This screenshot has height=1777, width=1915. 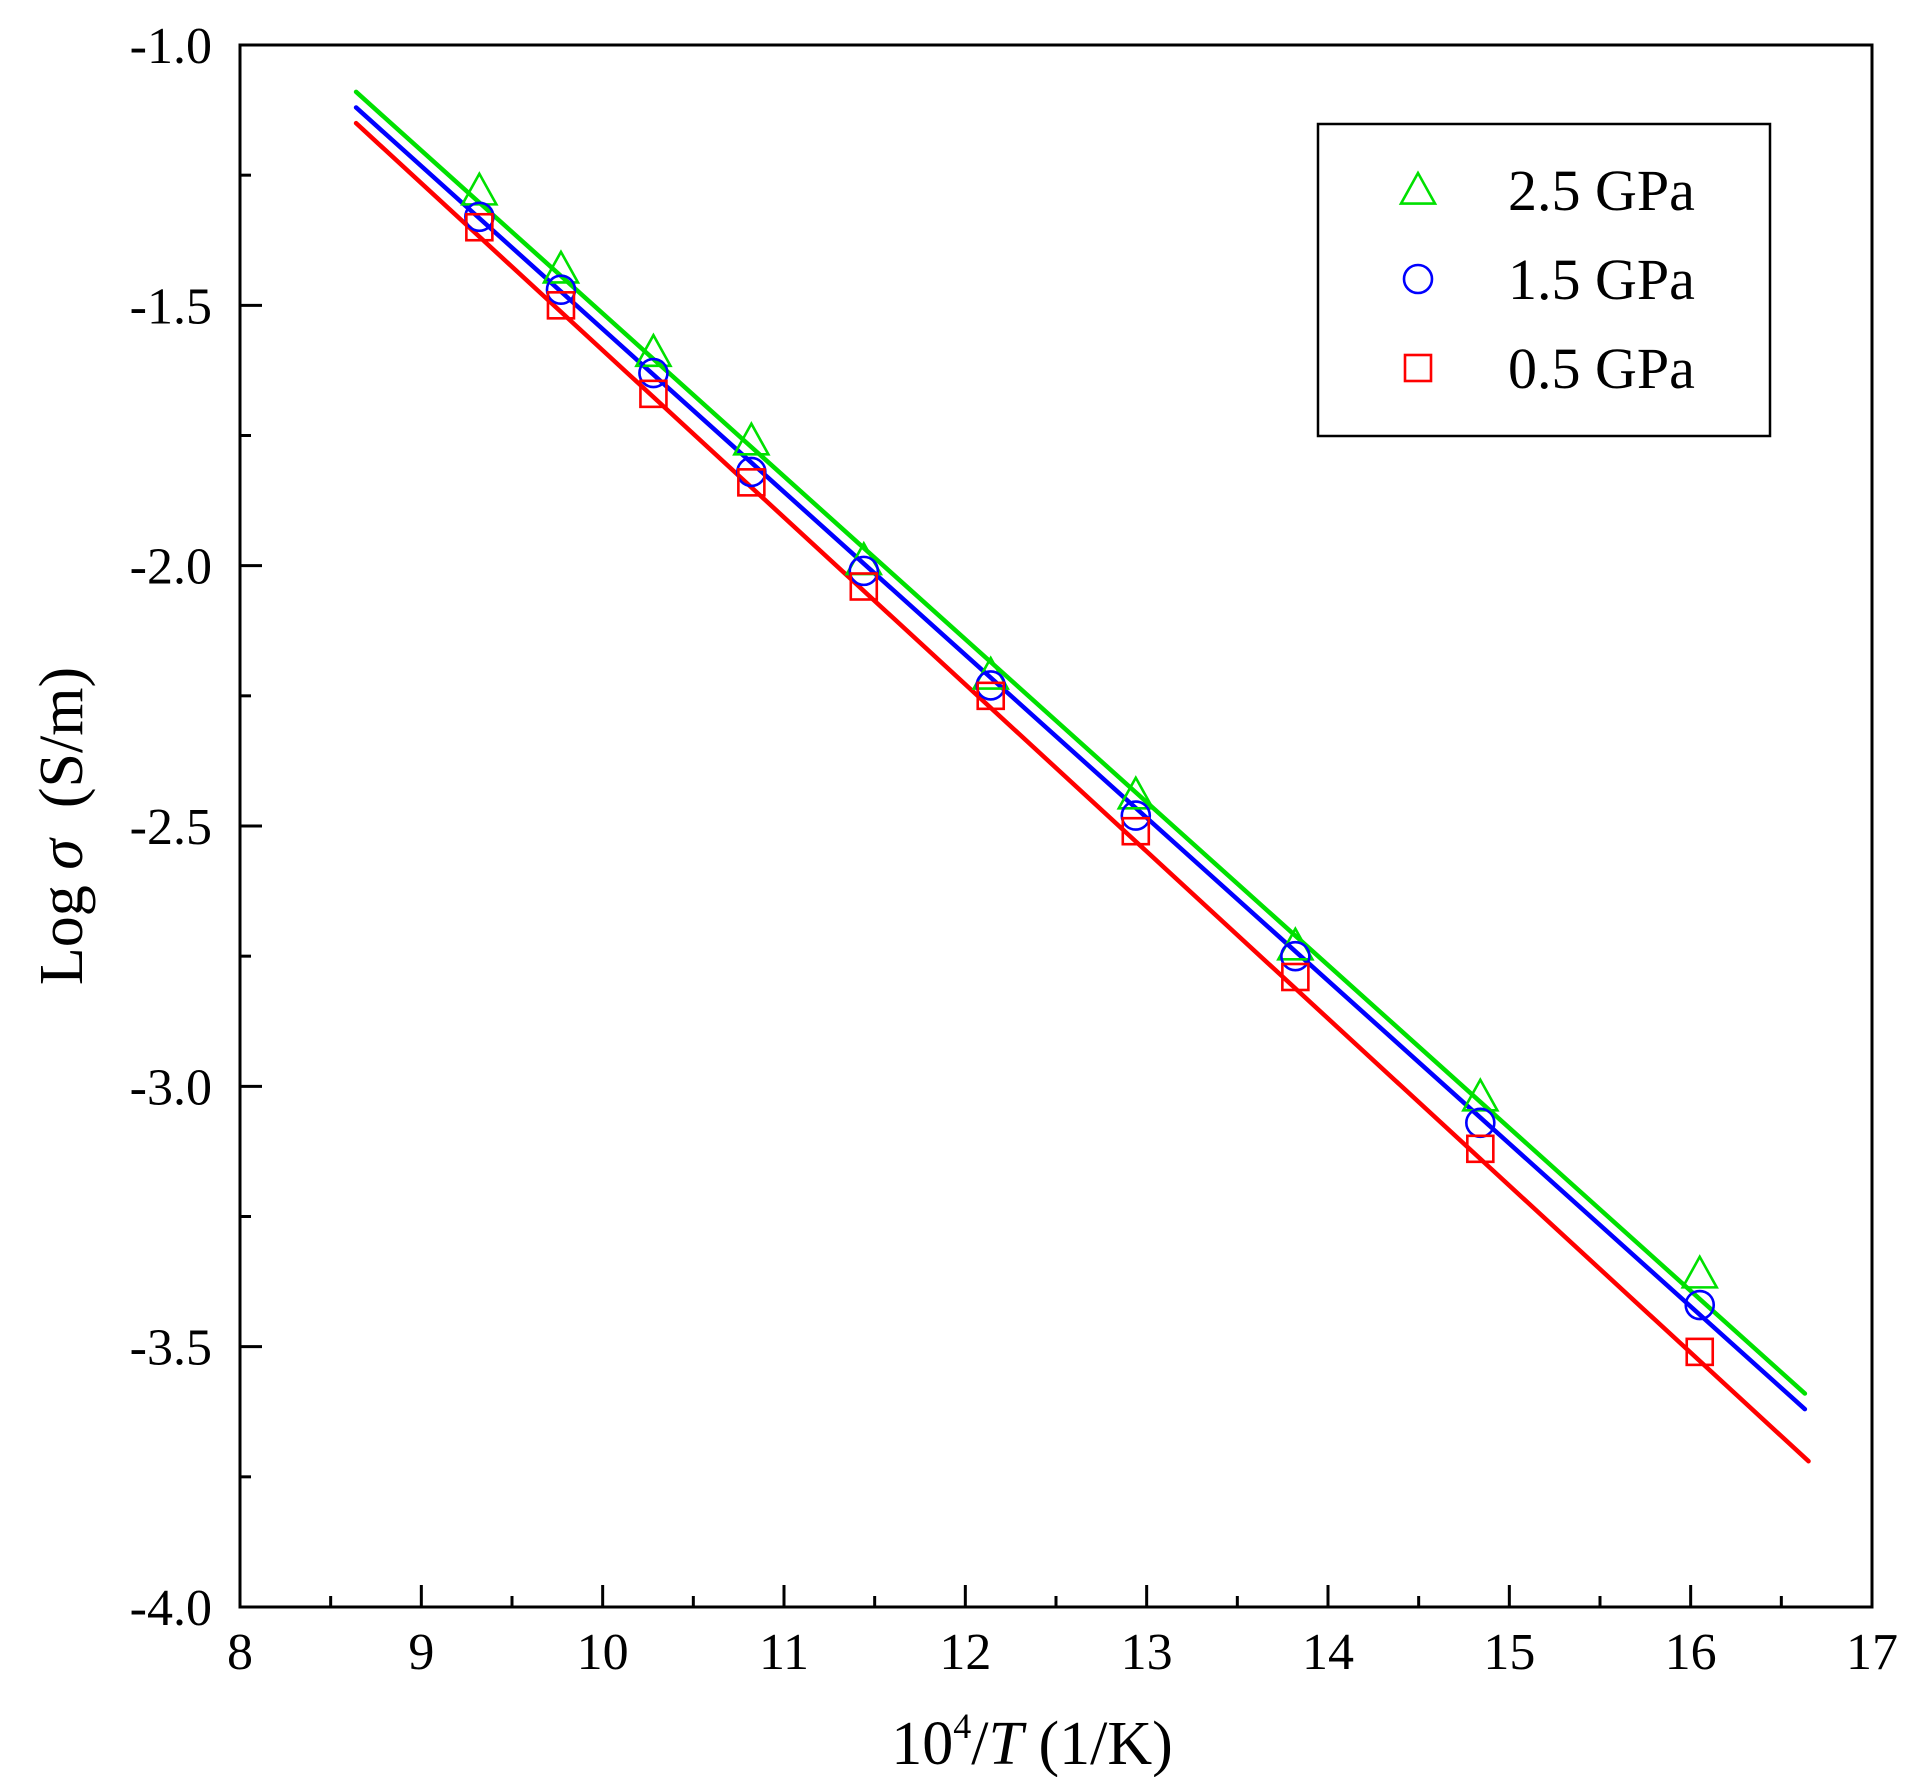 I want to click on legend: 2.5 GPa 1.5 GPa 0.5 GPa, so click(x=1544, y=280).